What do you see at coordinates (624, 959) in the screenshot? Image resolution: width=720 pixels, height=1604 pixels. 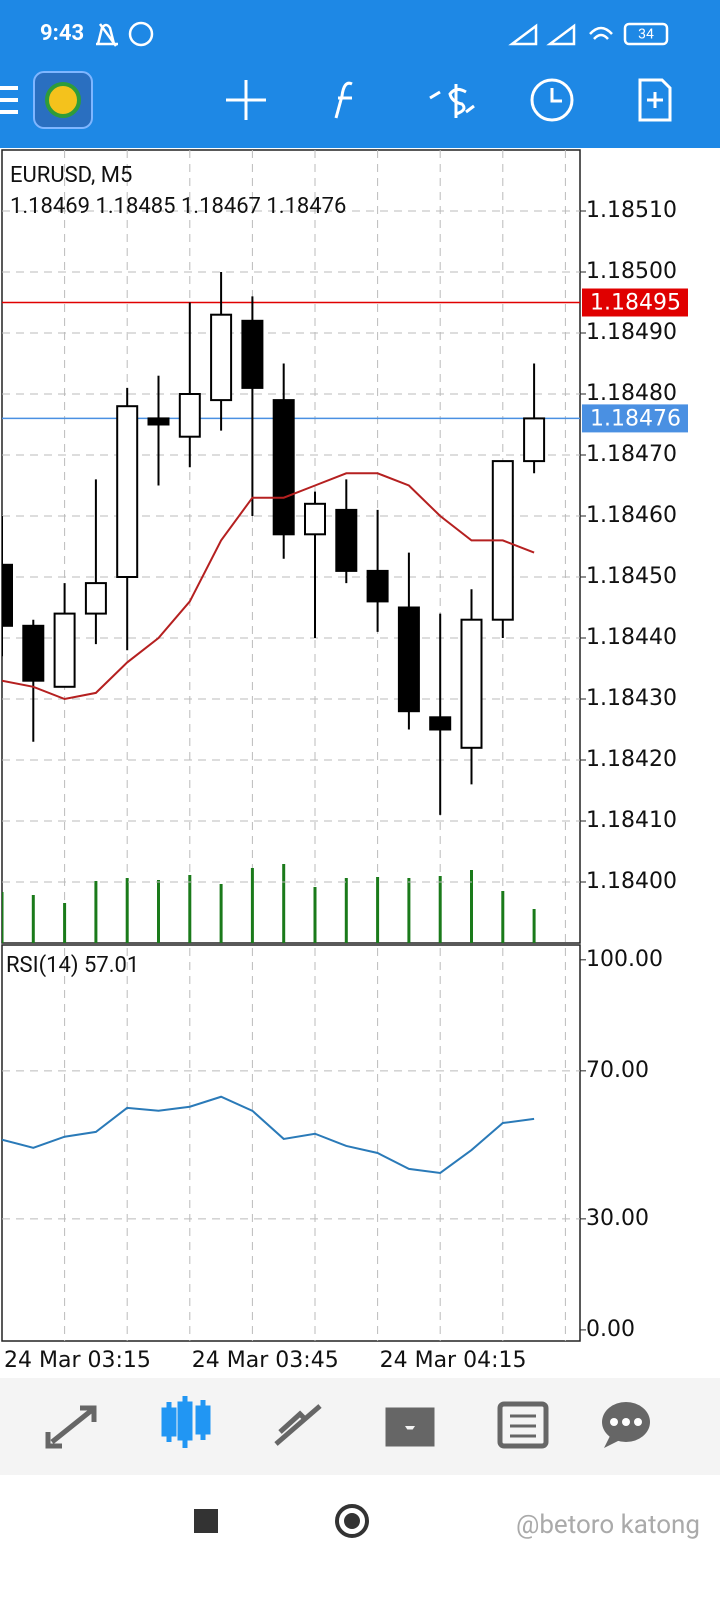 I see `y-tick-label: 100.00` at bounding box center [624, 959].